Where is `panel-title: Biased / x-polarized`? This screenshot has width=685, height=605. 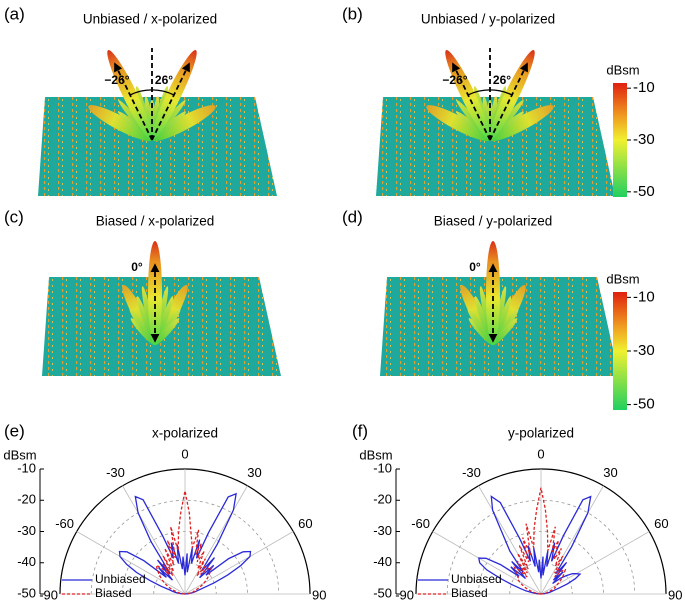
panel-title: Biased / x-polarized is located at coordinates (155, 221).